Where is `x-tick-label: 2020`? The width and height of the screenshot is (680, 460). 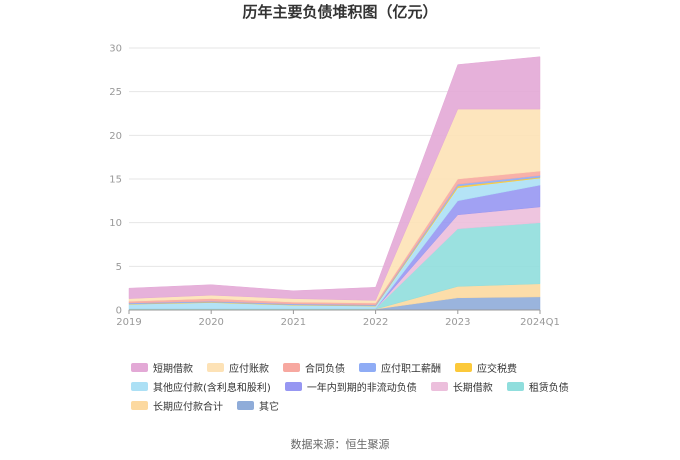
x-tick-label: 2020 is located at coordinates (210, 322).